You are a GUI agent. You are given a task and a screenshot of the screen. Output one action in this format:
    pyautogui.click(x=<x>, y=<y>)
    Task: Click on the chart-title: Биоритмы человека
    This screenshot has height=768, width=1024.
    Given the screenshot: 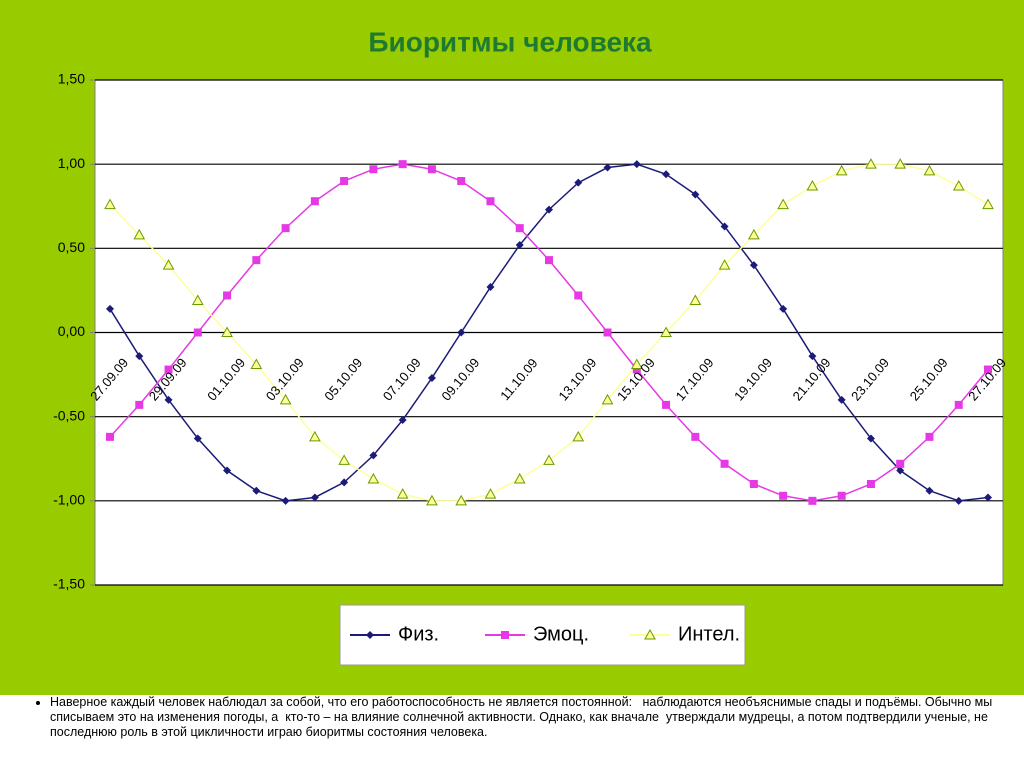 What is the action you would take?
    pyautogui.click(x=510, y=41)
    